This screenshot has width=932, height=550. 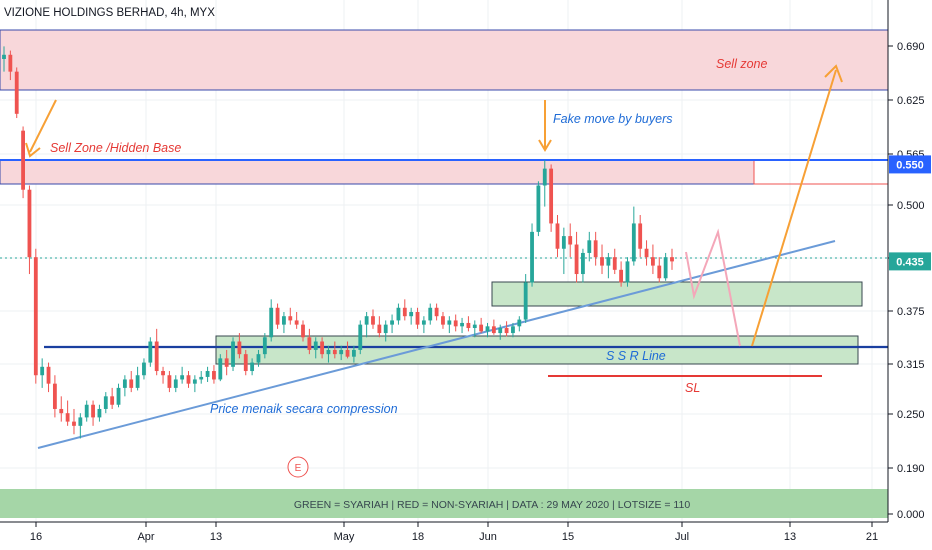 What do you see at coordinates (537, 350) in the screenshot?
I see `demand-zone-lower` at bounding box center [537, 350].